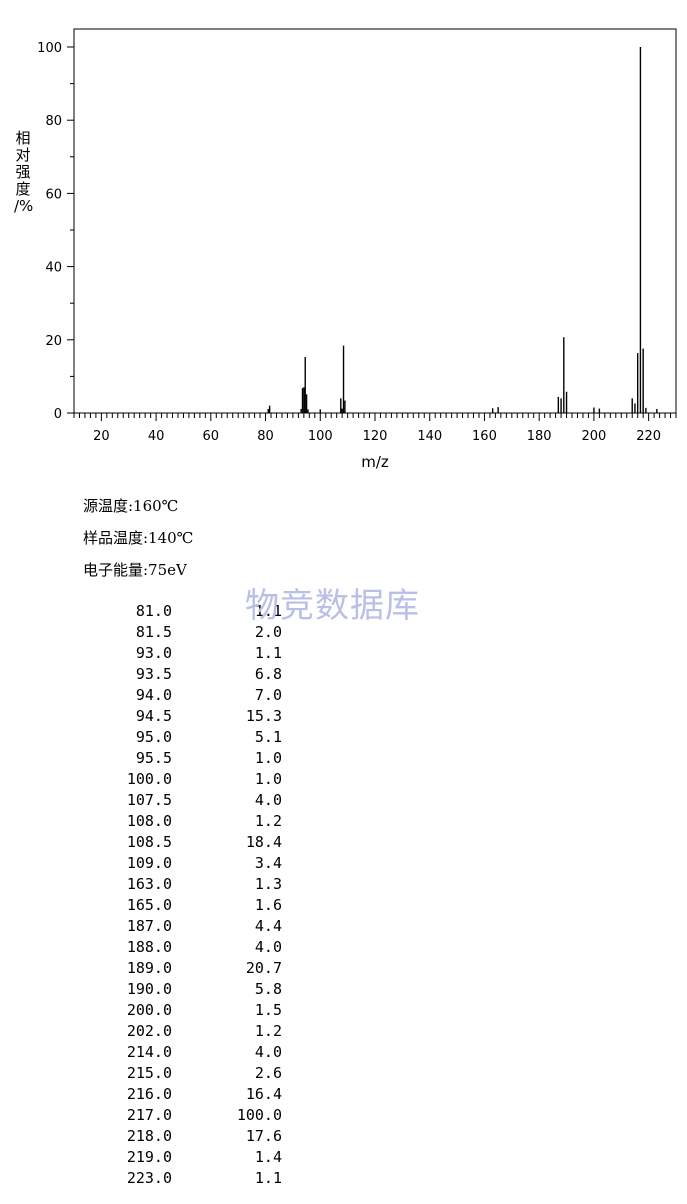 The height and width of the screenshot is (1204, 687). What do you see at coordinates (429, 436) in the screenshot?
I see `x-tick-label: 140` at bounding box center [429, 436].